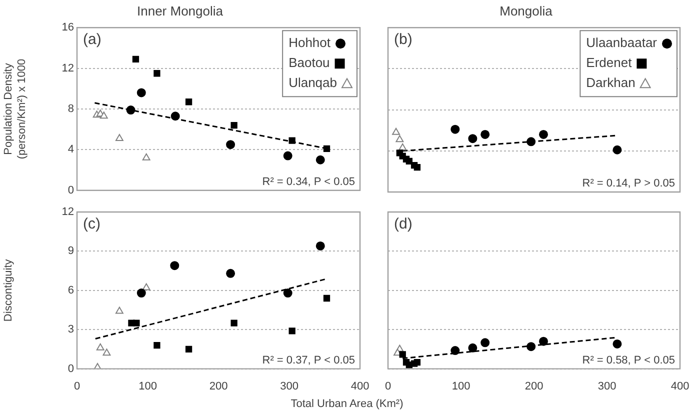 Image resolution: width=694 pixels, height=417 pixels. Describe the element at coordinates (68, 28) in the screenshot. I see `y-tick-label: 16` at that location.